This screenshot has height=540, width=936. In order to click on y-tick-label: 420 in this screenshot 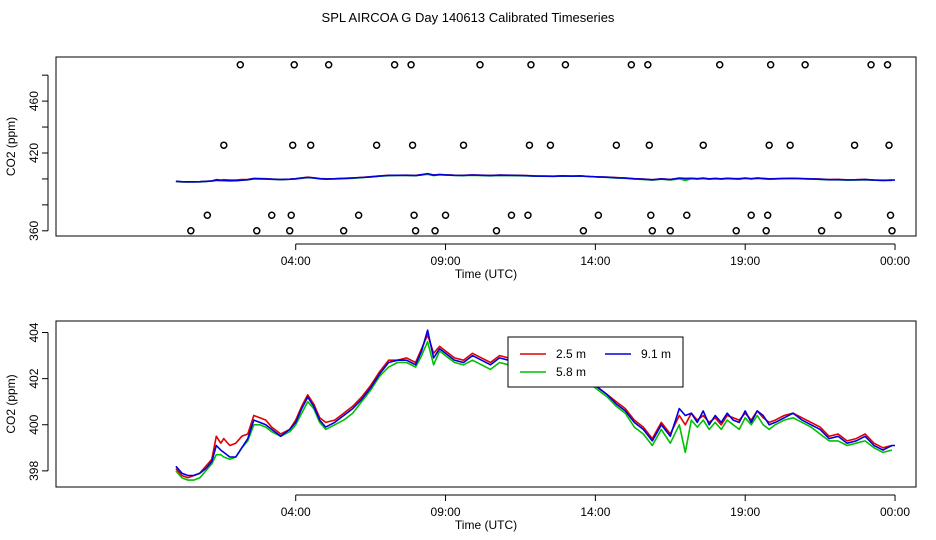, I will do `click(34, 153)`.